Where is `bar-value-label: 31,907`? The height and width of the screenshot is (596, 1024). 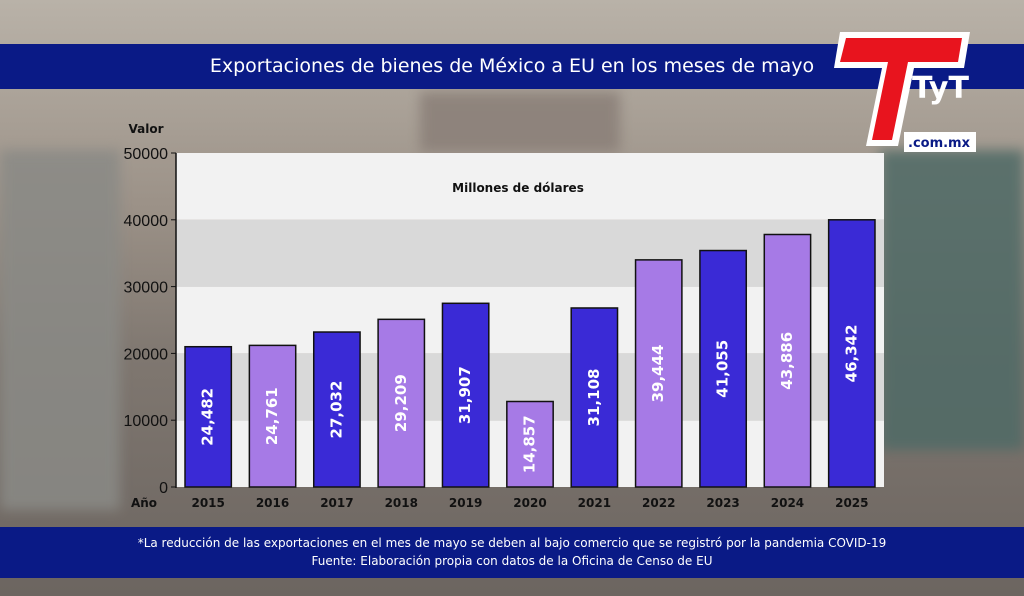
bar-value-label: 31,907 is located at coordinates (465, 395).